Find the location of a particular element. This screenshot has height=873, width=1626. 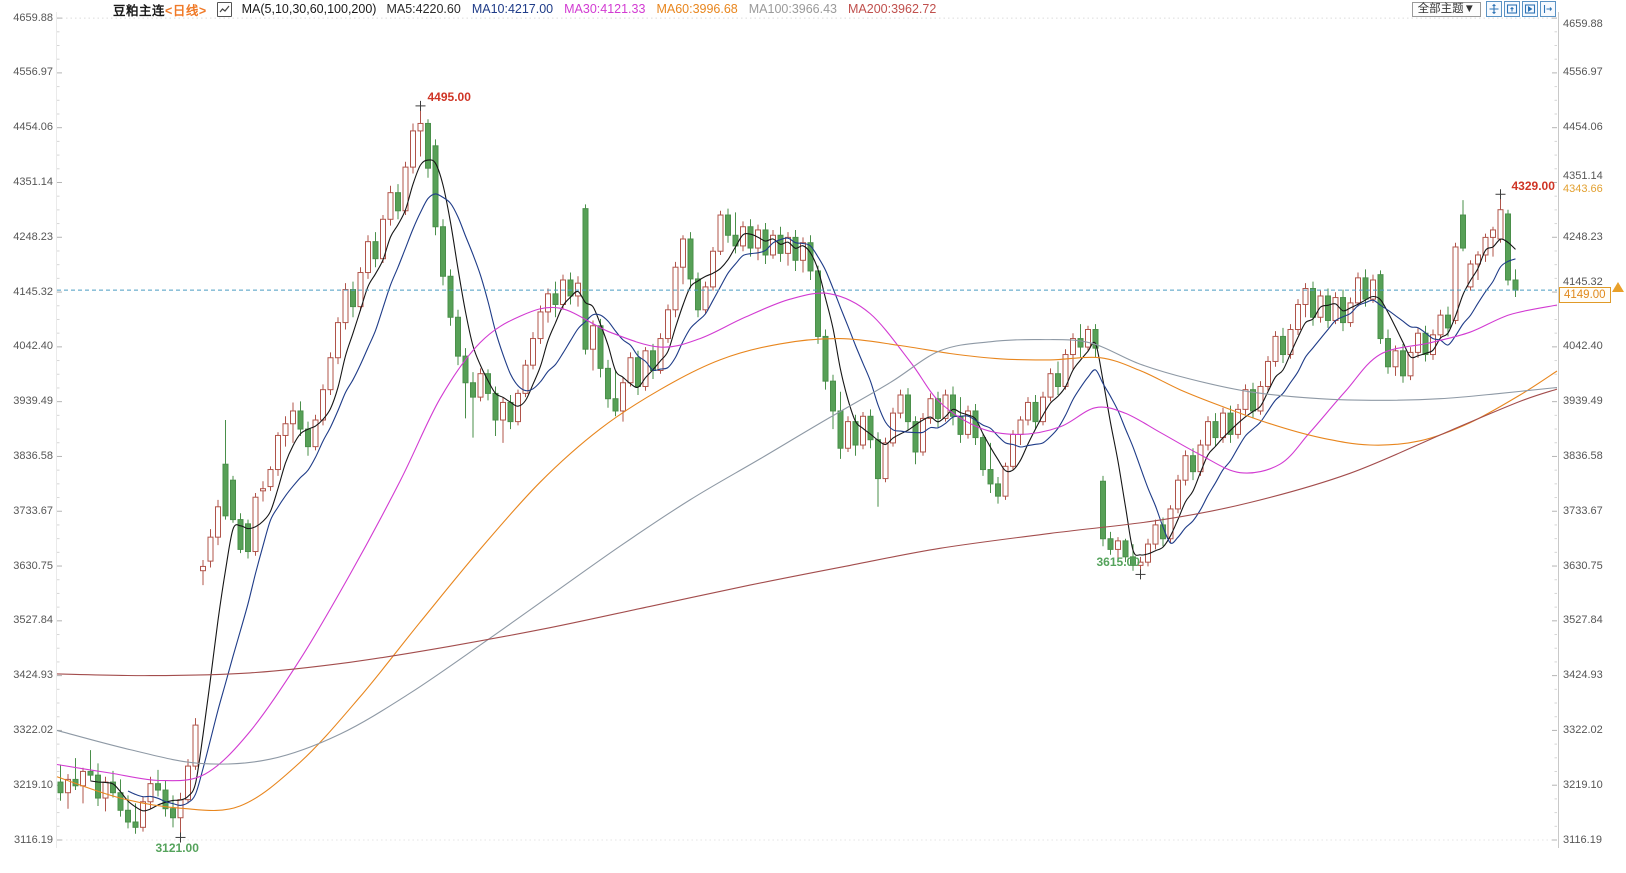

y-axis-label-left: 3939.49 is located at coordinates (33, 401).